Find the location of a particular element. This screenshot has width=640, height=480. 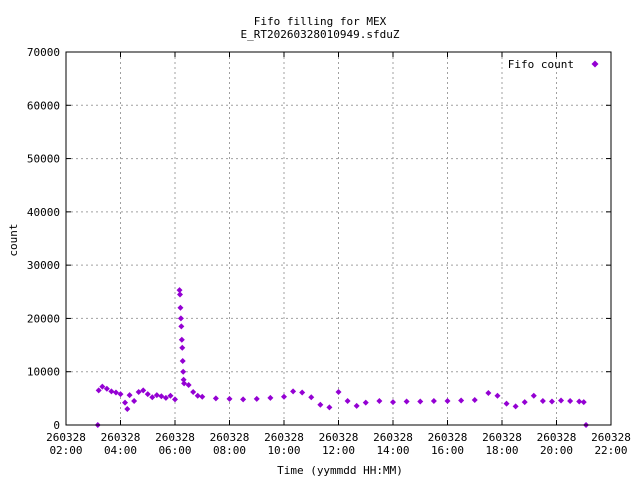

chart-title-line-1: Fifo filling for MEX is located at coordinates (320, 21).